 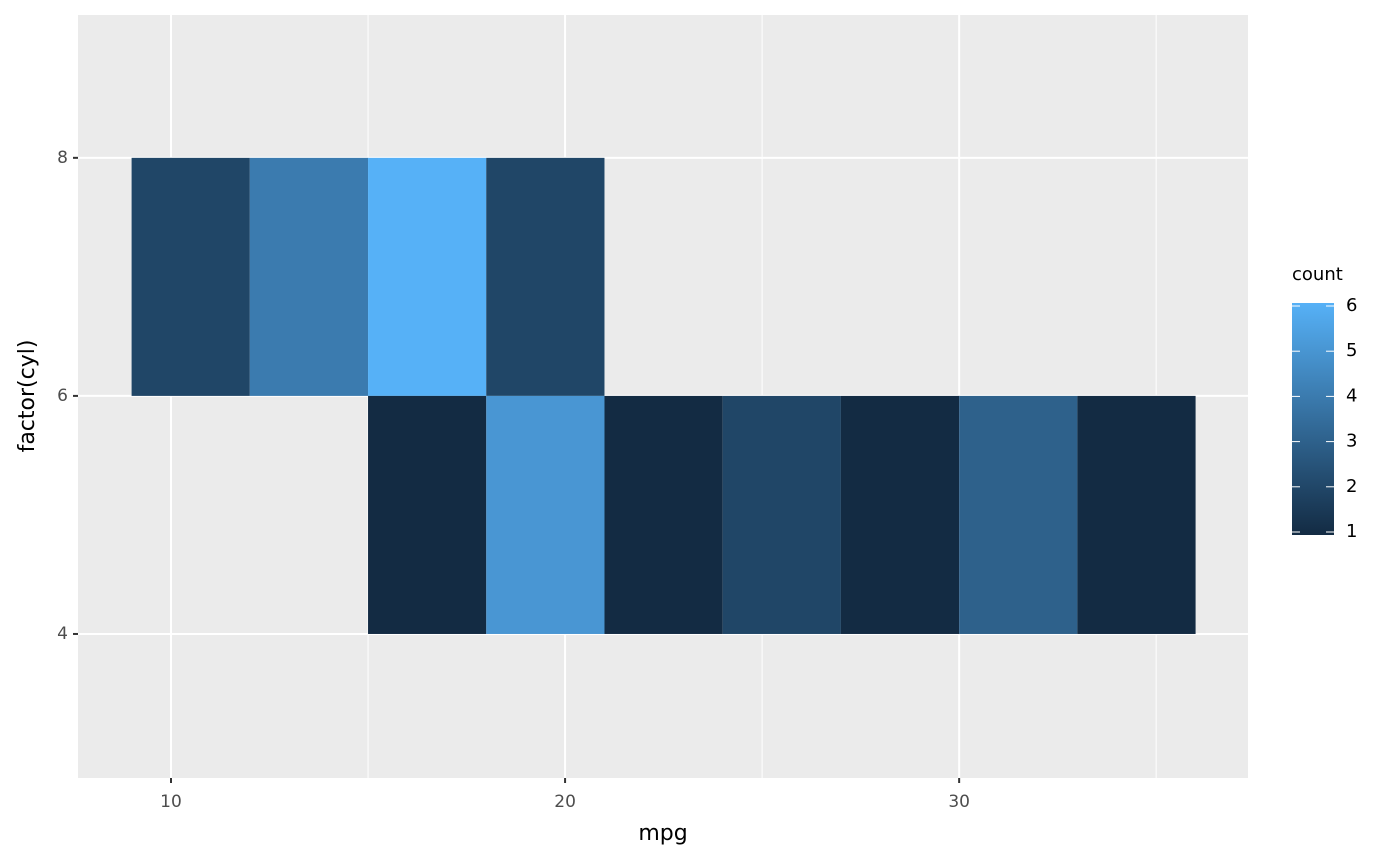 What do you see at coordinates (62, 634) in the screenshot?
I see `y-tick-label: 4` at bounding box center [62, 634].